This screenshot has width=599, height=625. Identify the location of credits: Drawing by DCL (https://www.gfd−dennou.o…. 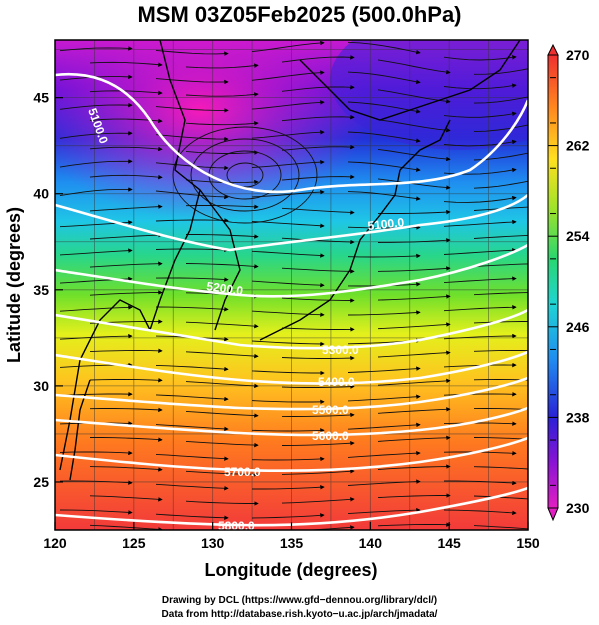
(299, 608).